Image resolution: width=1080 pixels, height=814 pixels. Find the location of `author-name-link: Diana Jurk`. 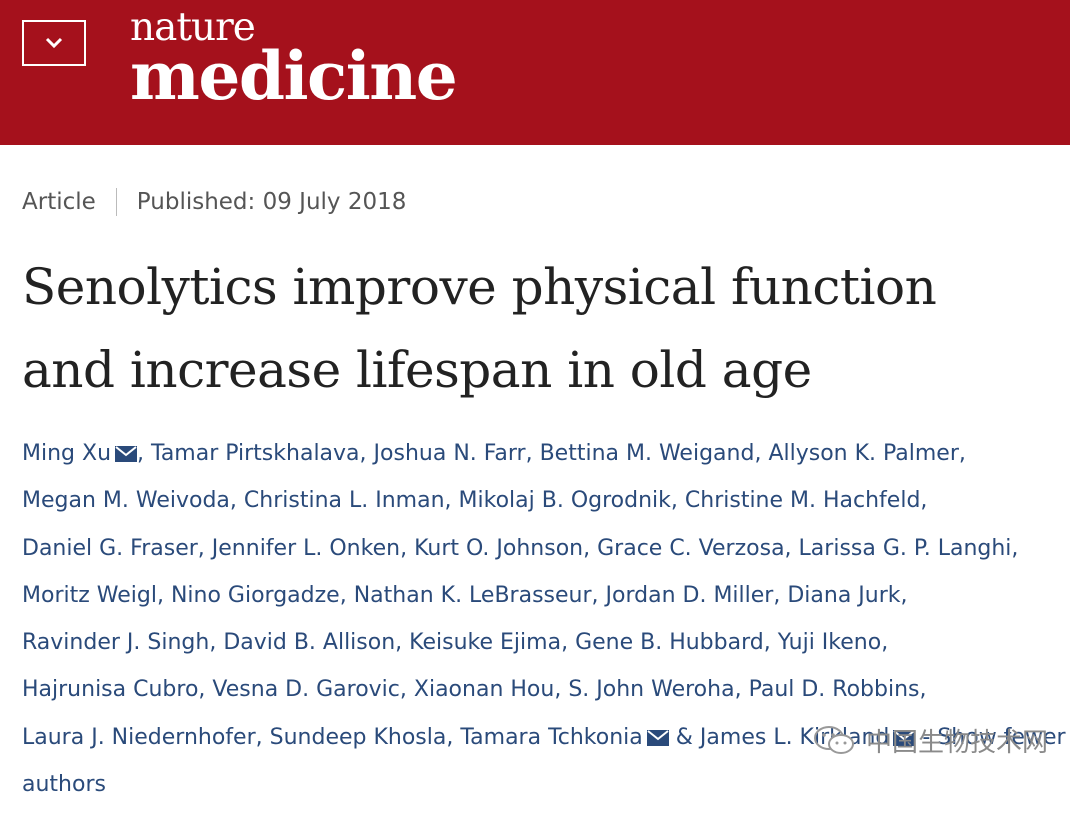

author-name-link: Diana Jurk is located at coordinates (844, 595).